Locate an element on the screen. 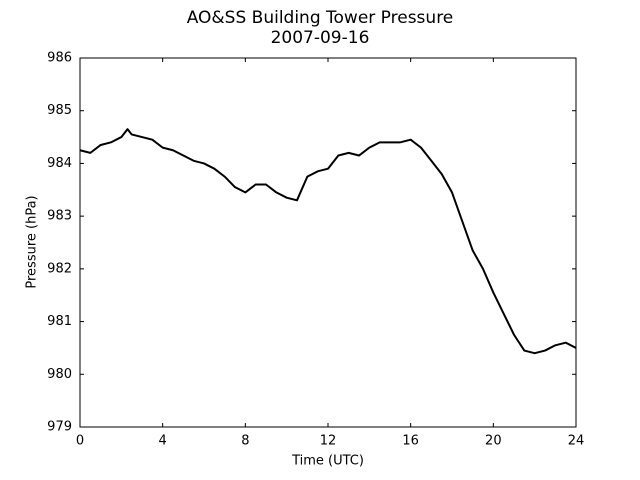  x-tick-label: 8 is located at coordinates (245, 441).